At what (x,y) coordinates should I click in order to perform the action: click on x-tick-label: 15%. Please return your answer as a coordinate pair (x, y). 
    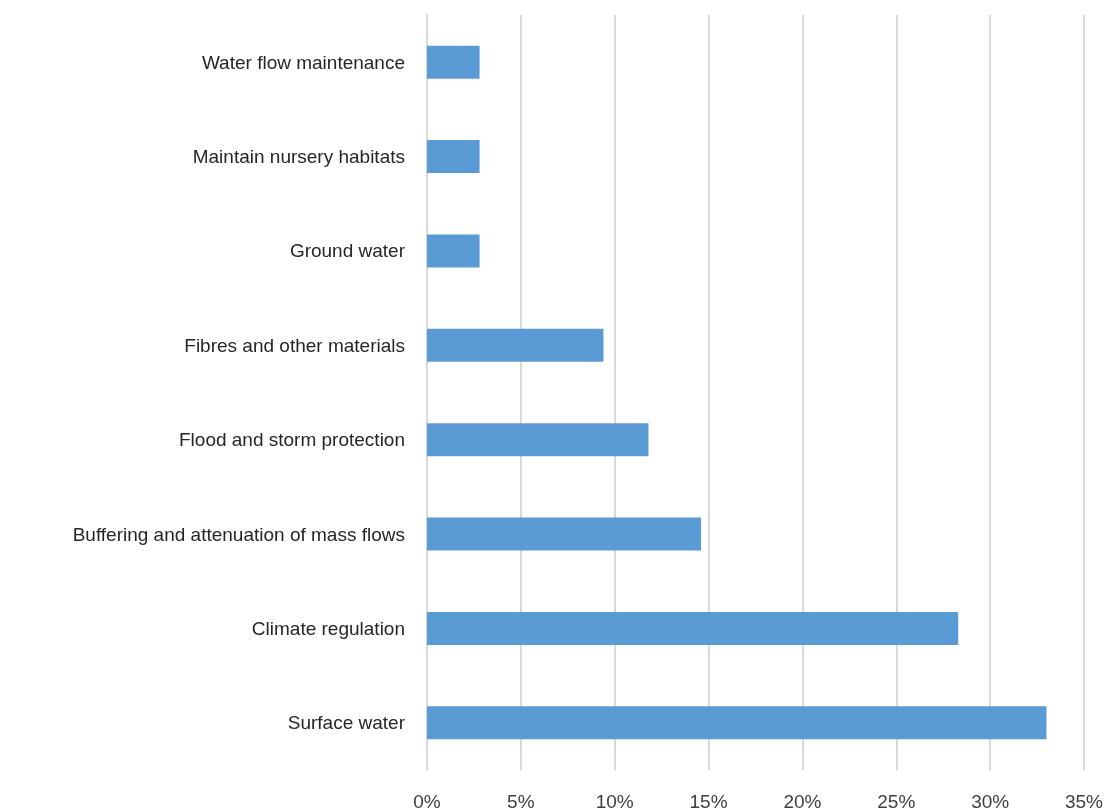
    Looking at the image, I should click on (708, 801).